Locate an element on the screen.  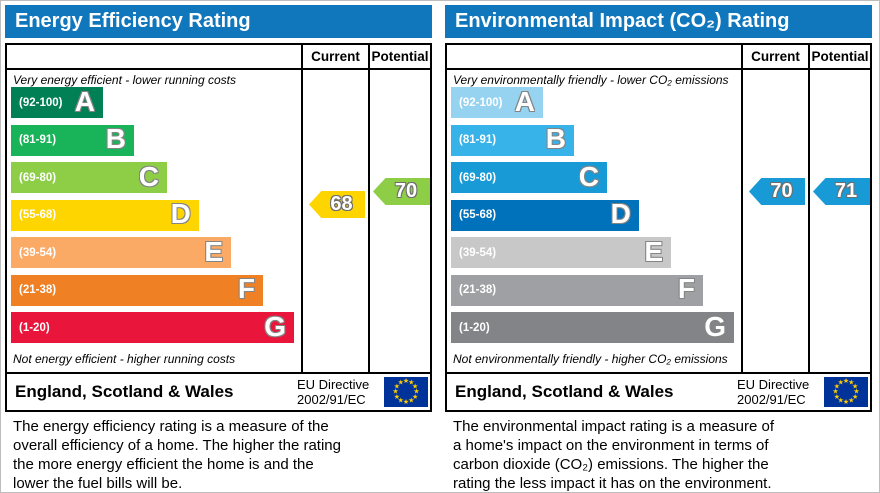
potential-rating-arrow: 70 is located at coordinates (401, 191).